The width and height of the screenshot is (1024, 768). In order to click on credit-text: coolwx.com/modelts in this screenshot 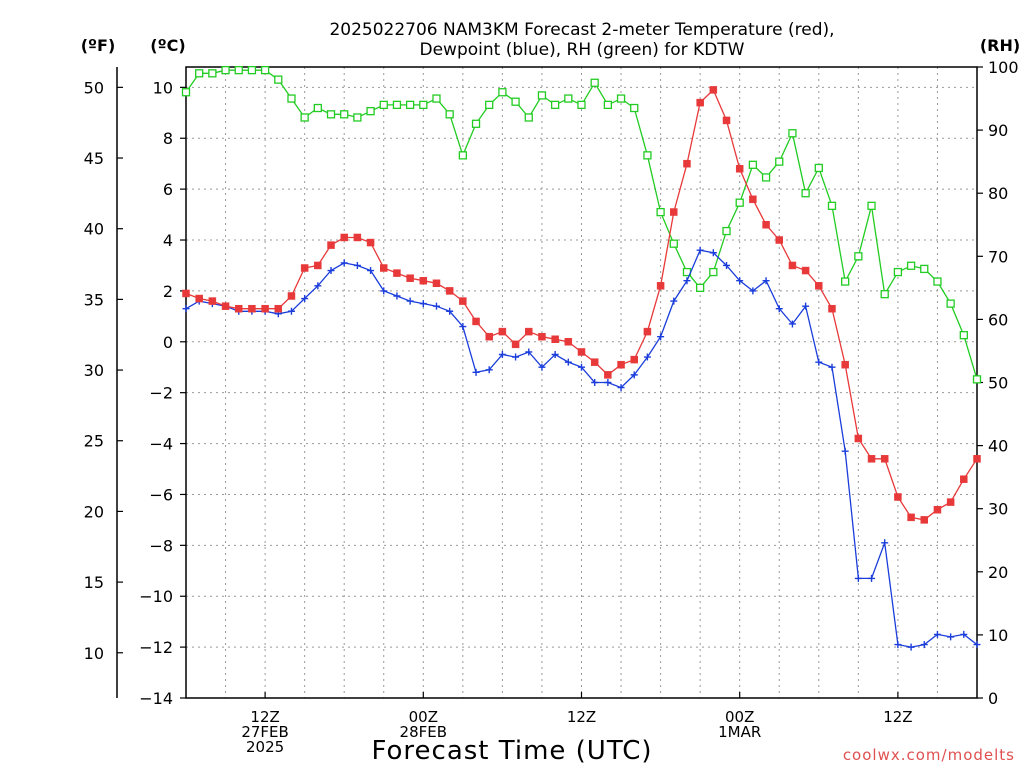, I will do `click(929, 755)`.